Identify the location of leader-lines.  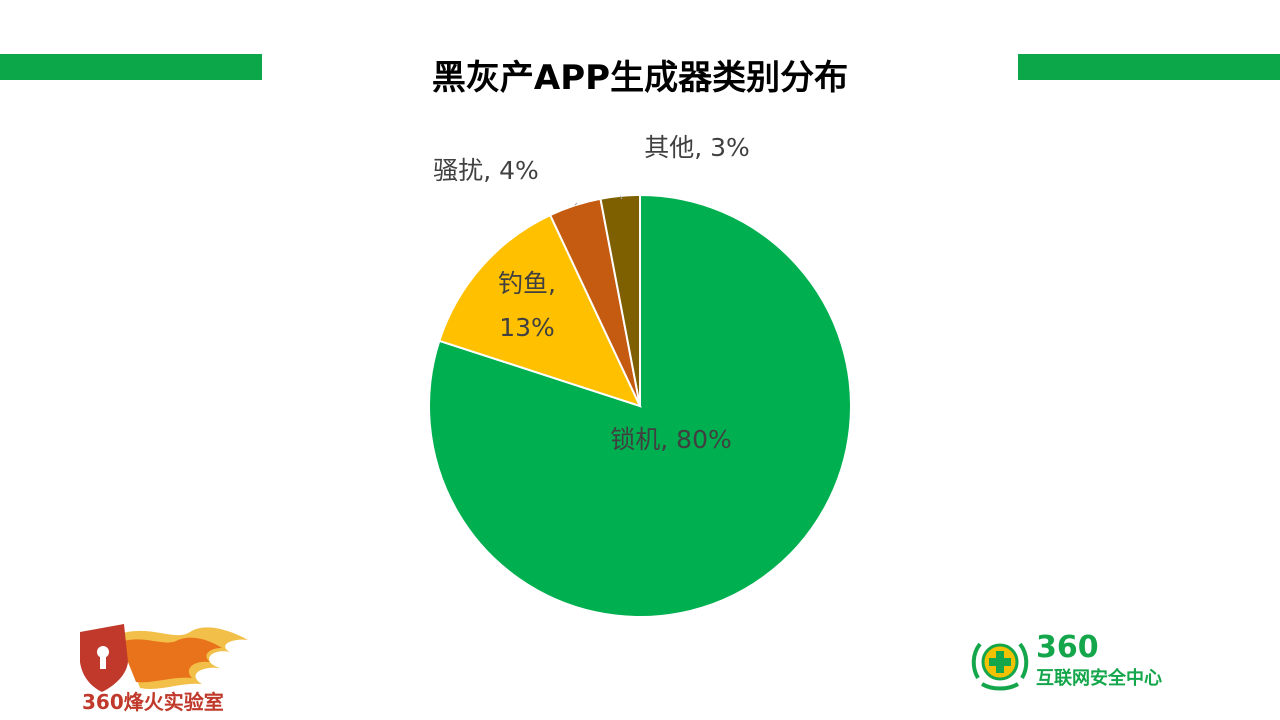
(598, 200).